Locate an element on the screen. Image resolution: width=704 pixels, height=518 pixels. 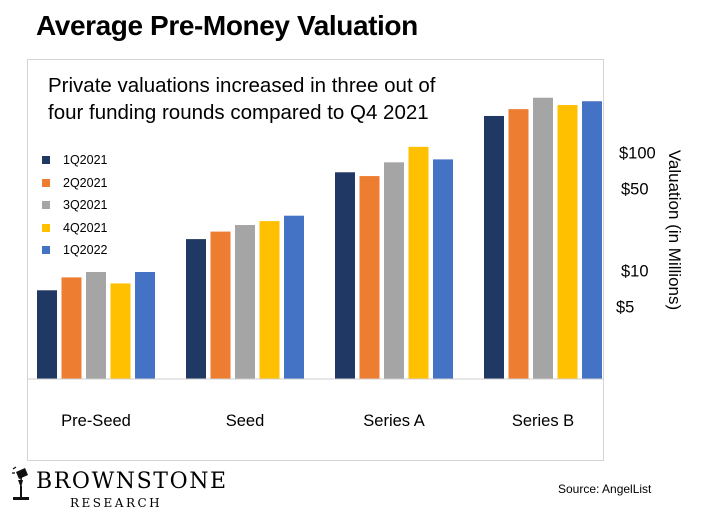
bar-series-b-1q2022 is located at coordinates (592, 240).